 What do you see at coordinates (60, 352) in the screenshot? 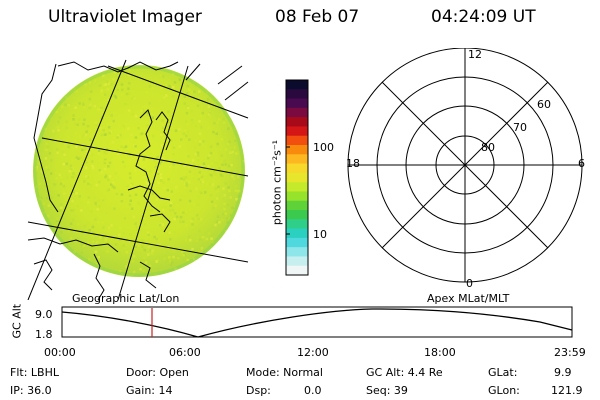
I see `timeline-tick-0000: 00:00` at bounding box center [60, 352].